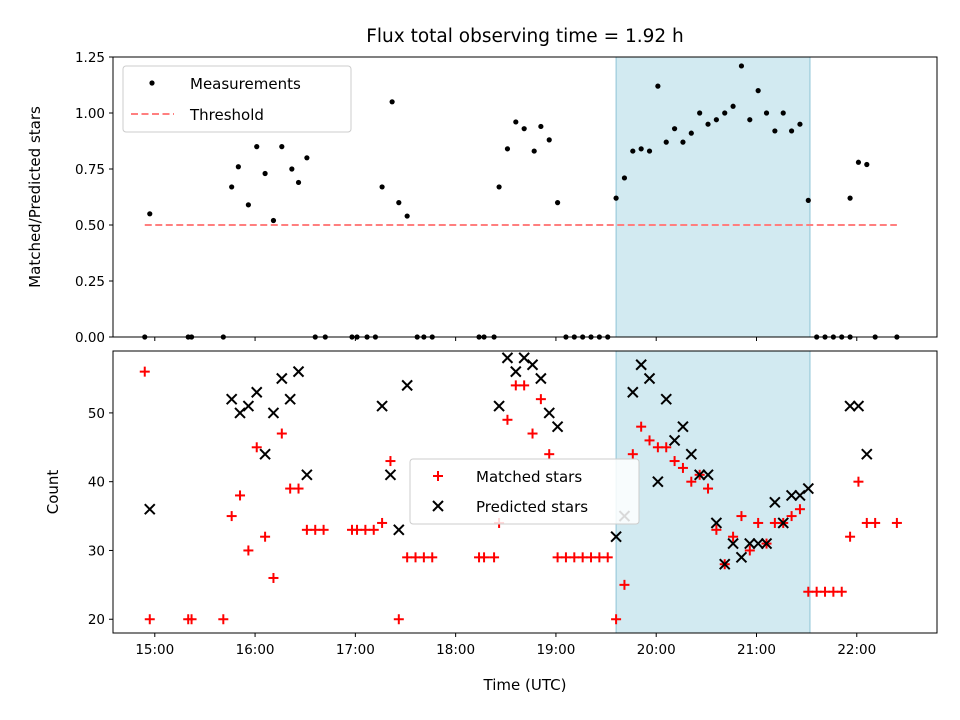 The height and width of the screenshot is (720, 960). What do you see at coordinates (35, 197) in the screenshot?
I see `top-y-axis-label: Matched/Predicted stars` at bounding box center [35, 197].